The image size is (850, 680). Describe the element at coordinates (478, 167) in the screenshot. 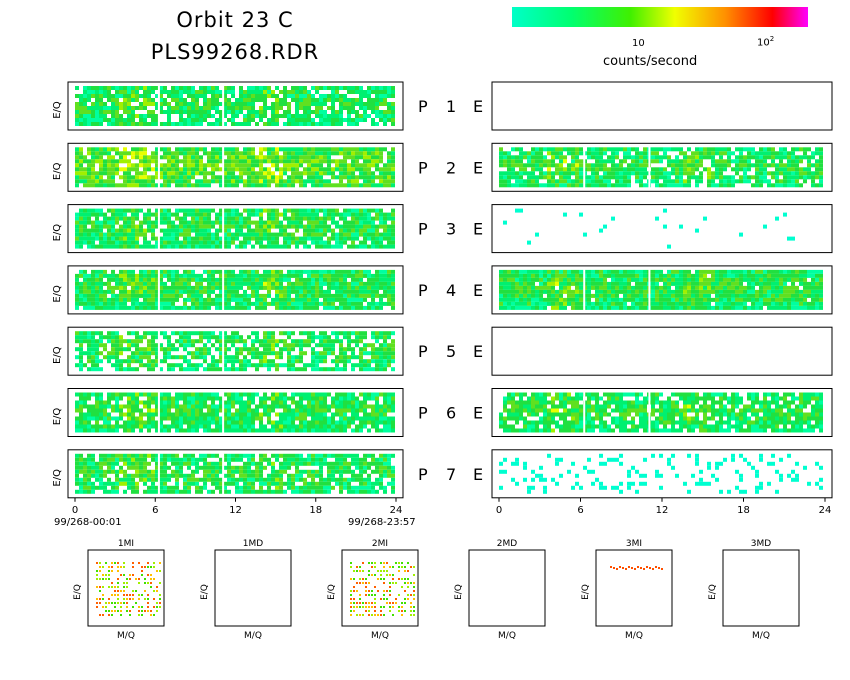

I see `electron-label: E` at that location.